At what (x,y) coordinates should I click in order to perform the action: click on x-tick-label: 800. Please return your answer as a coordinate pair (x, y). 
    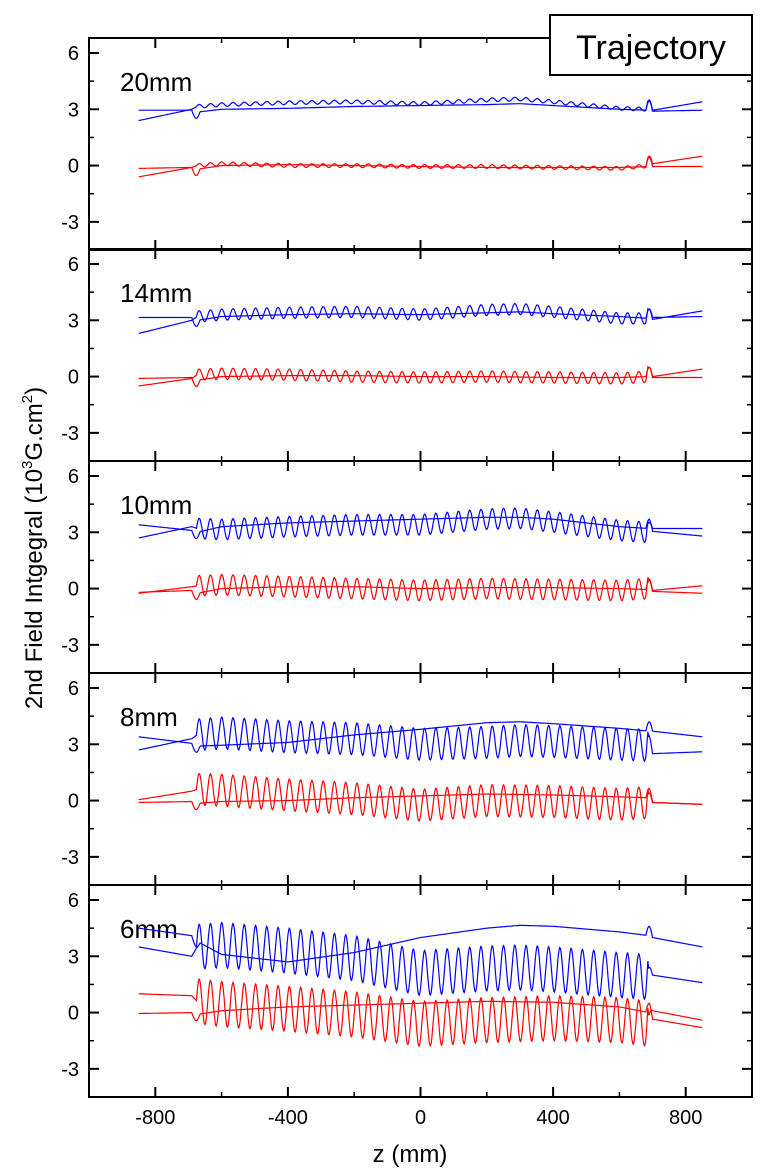
    Looking at the image, I should click on (685, 1118).